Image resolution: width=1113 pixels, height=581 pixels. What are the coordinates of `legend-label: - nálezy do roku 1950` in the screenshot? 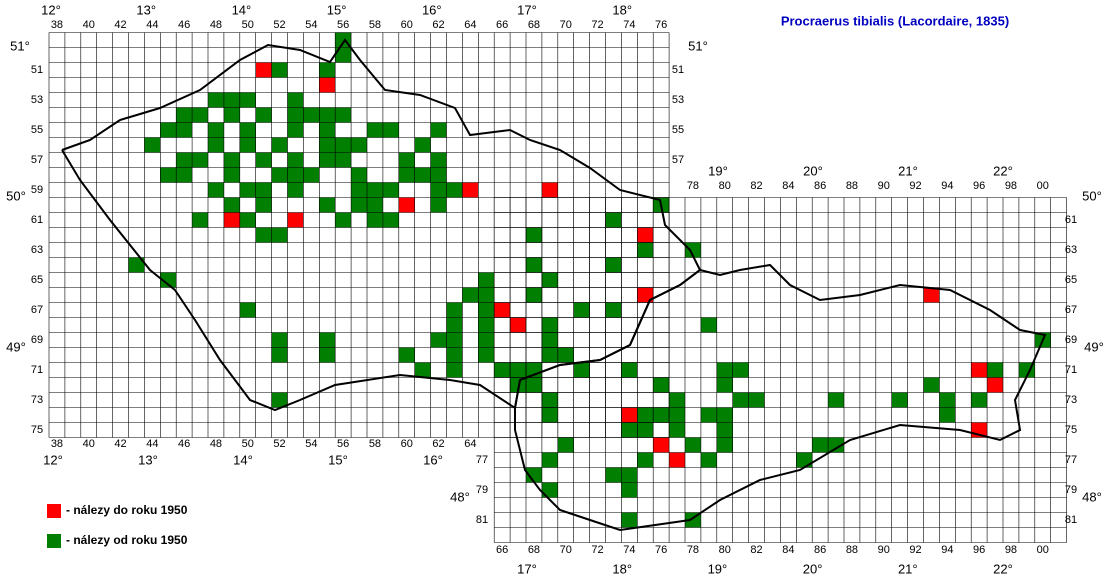 It's located at (127, 510).